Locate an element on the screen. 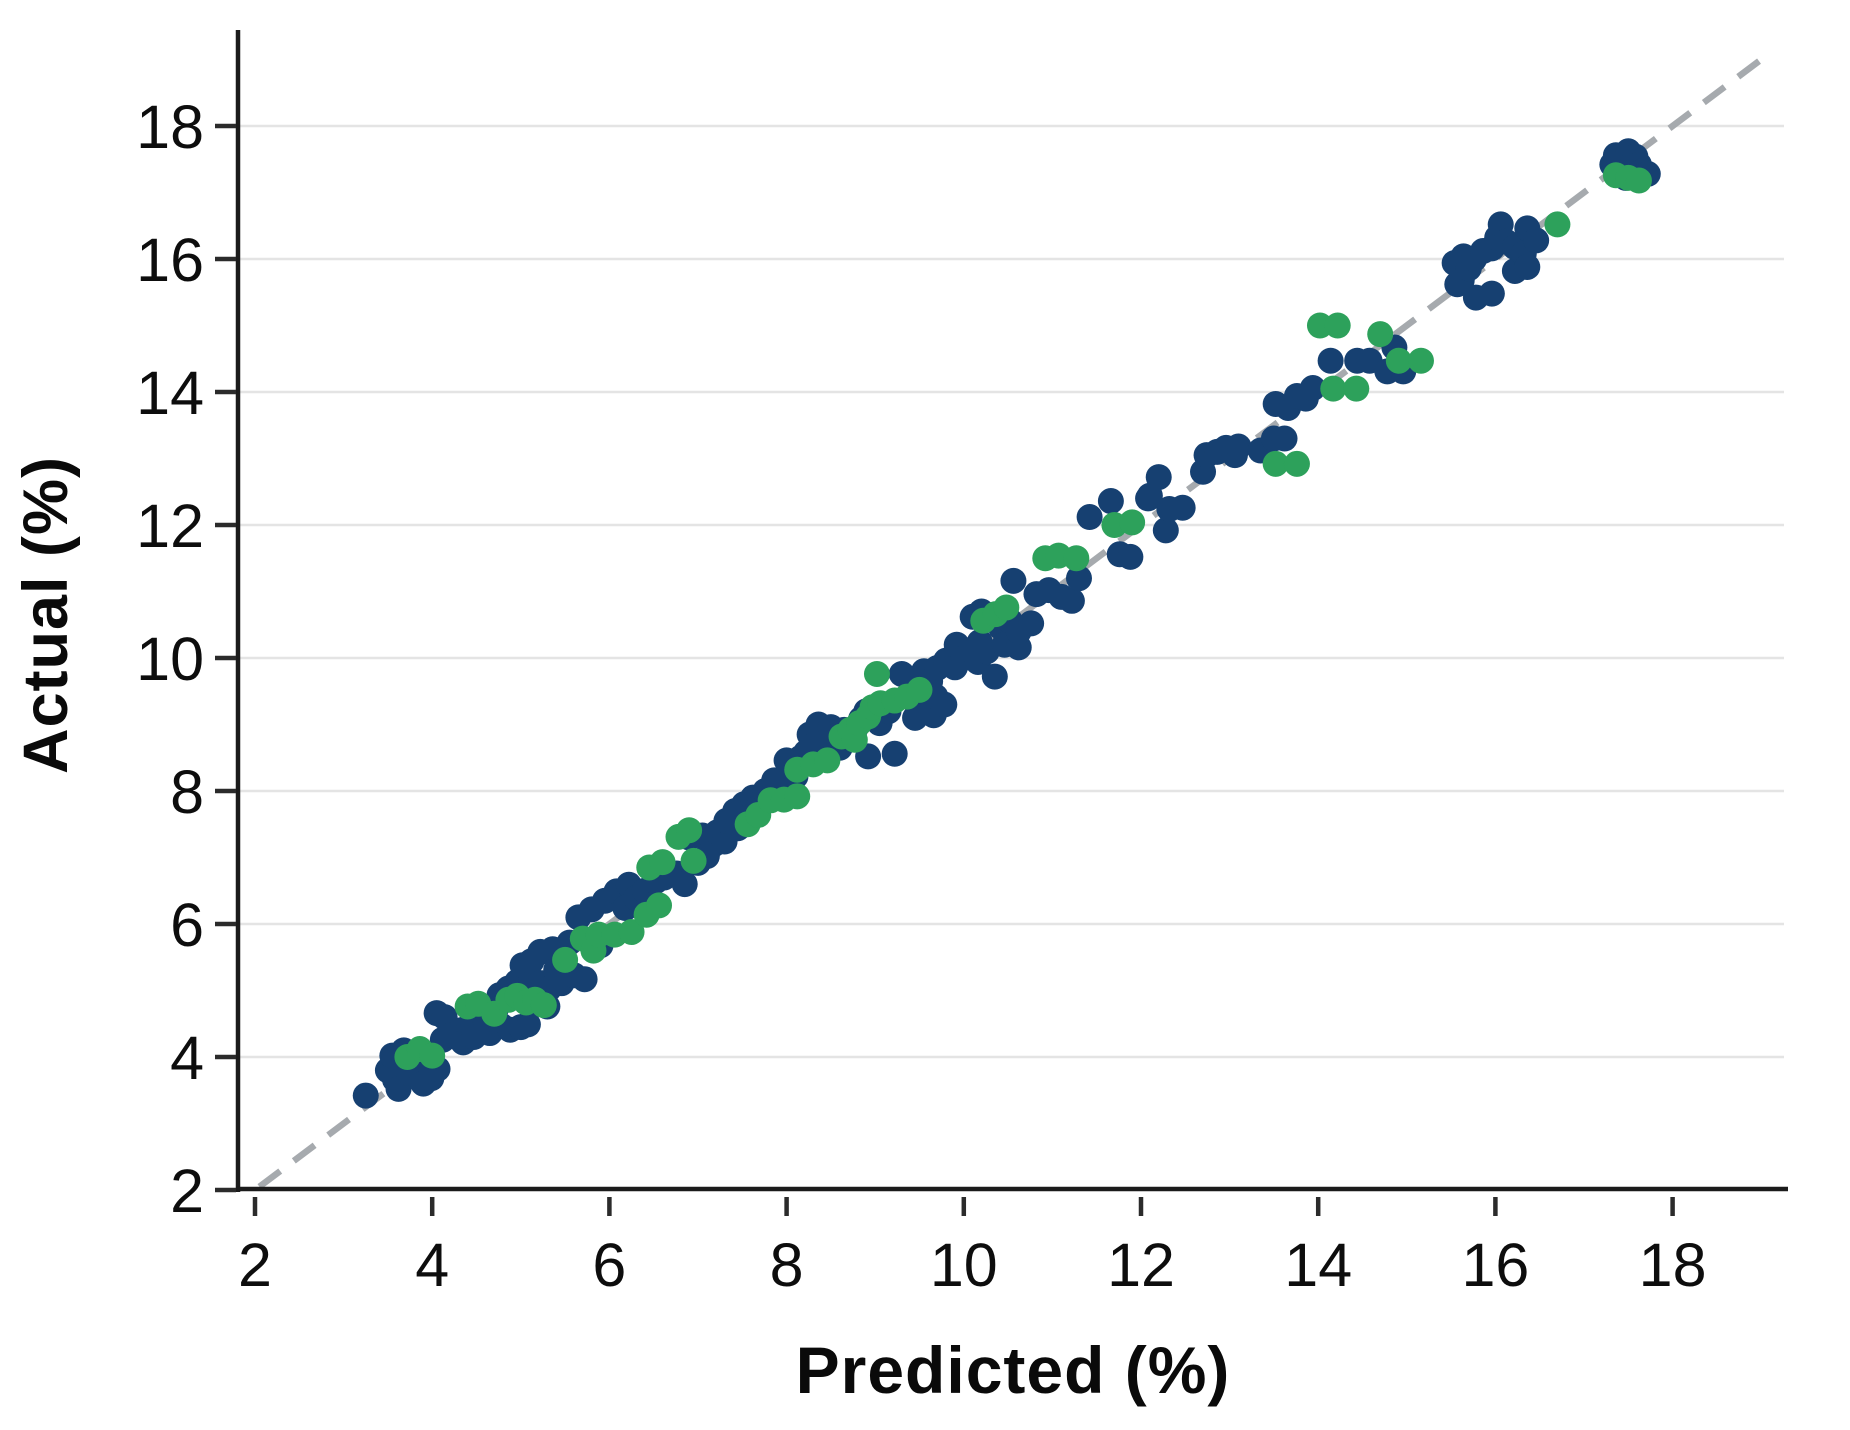 The image size is (1850, 1430). x-tick-label: 4 is located at coordinates (432, 1265).